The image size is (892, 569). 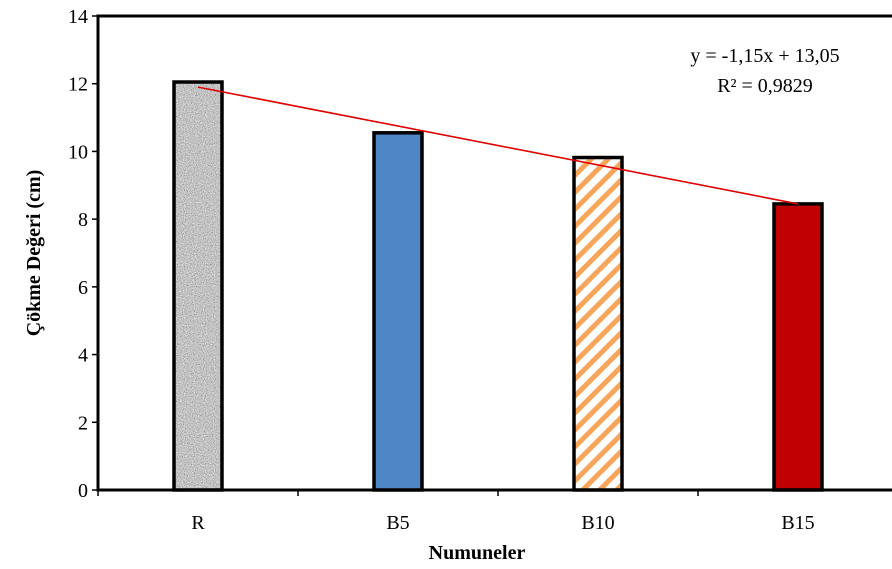 I want to click on bar-r, so click(x=198, y=286).